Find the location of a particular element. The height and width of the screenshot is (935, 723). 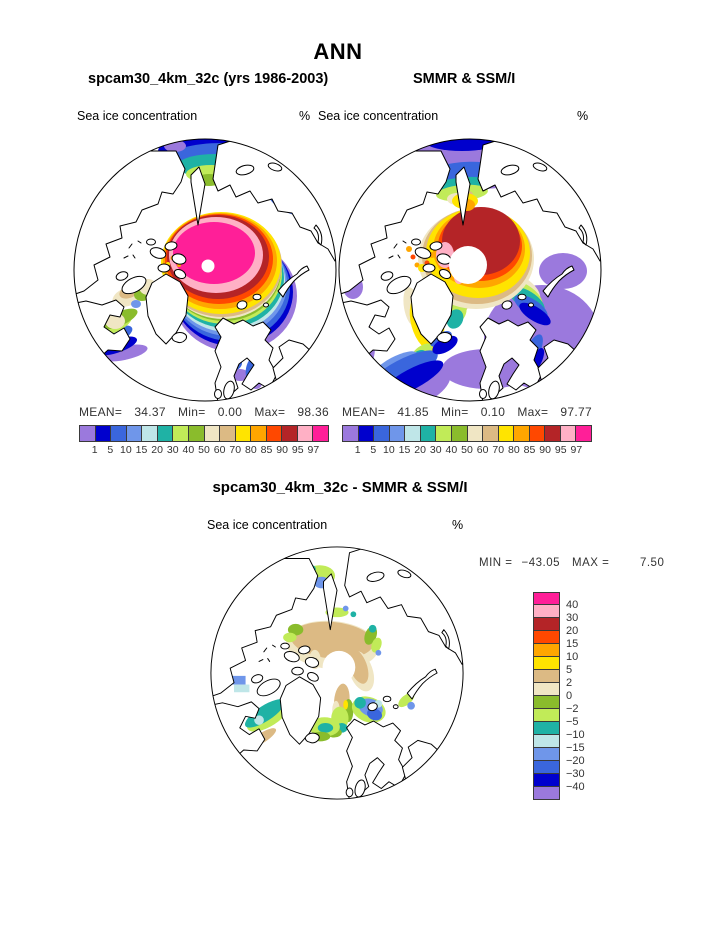

max-label: MAX = is located at coordinates (591, 563).